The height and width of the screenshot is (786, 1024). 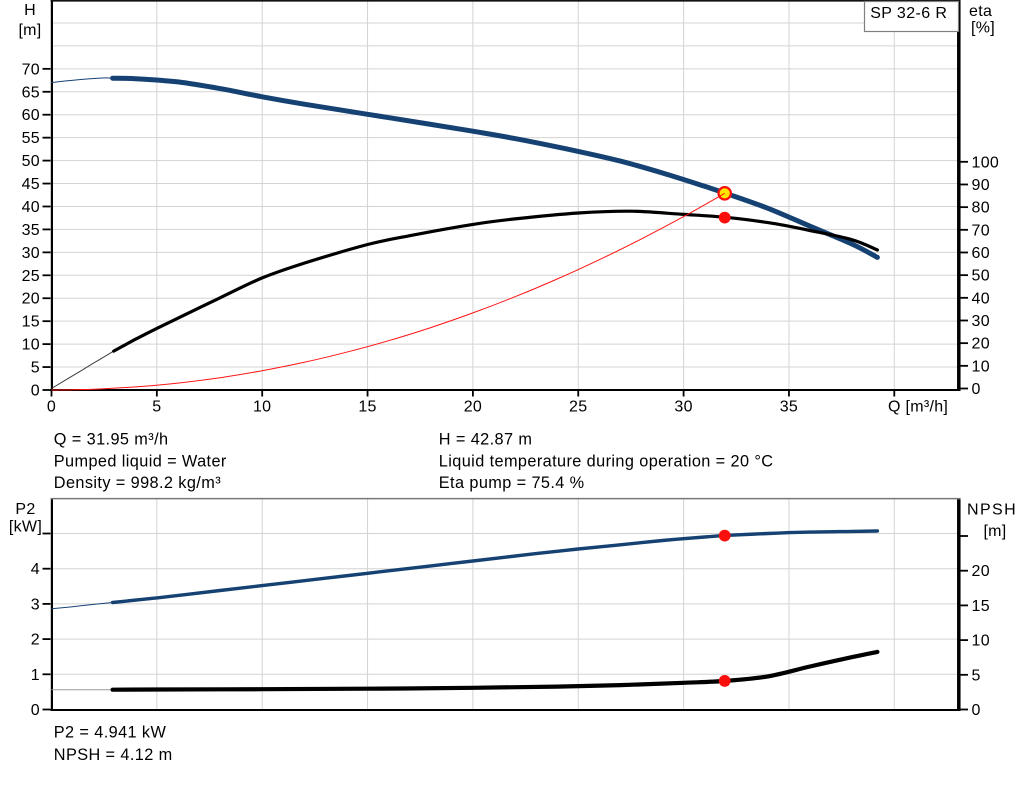 I want to click on svg-text: 55, so click(x=31, y=138).